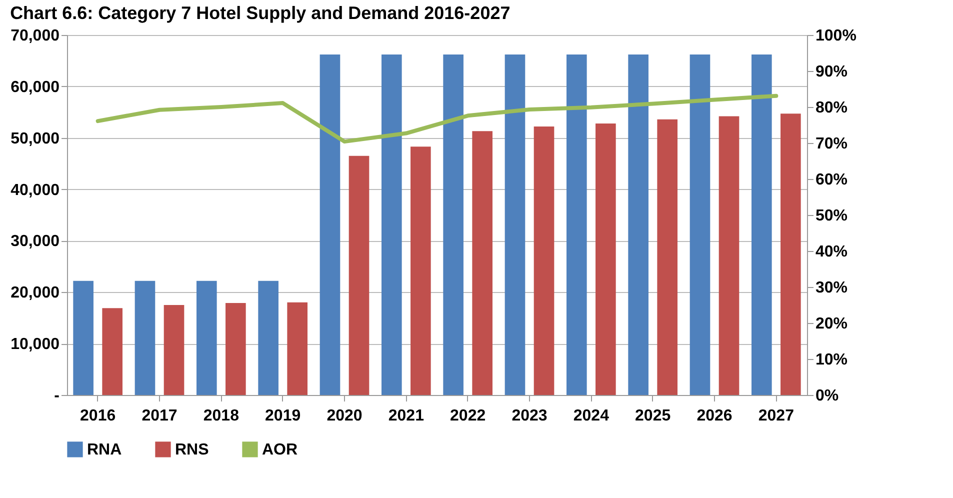  Describe the element at coordinates (832, 252) in the screenshot. I see `y2-tick-label: 40%` at that location.